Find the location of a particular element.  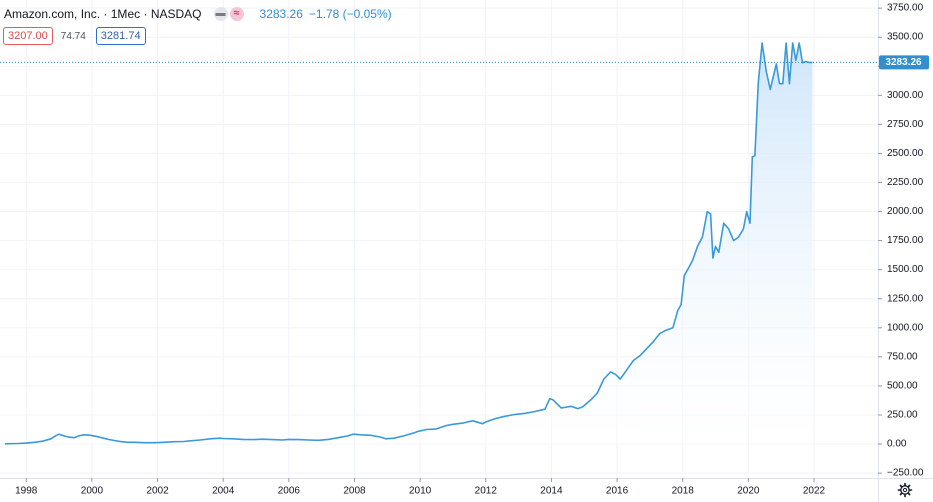

x-tick-label: 2000 is located at coordinates (92, 491).